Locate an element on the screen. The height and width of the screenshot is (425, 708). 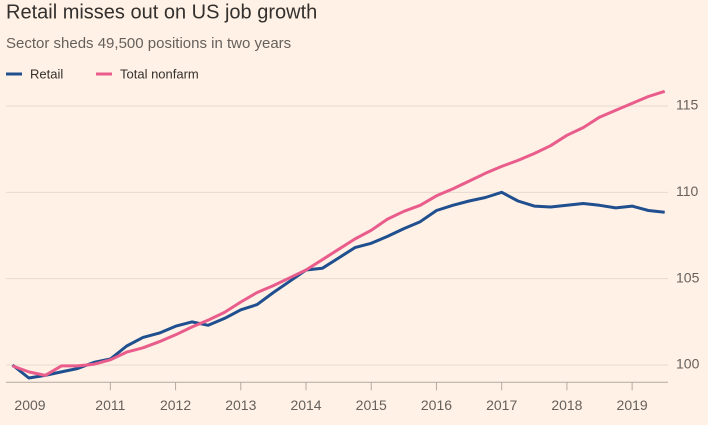
x-tick-label: 2013 is located at coordinates (240, 405).